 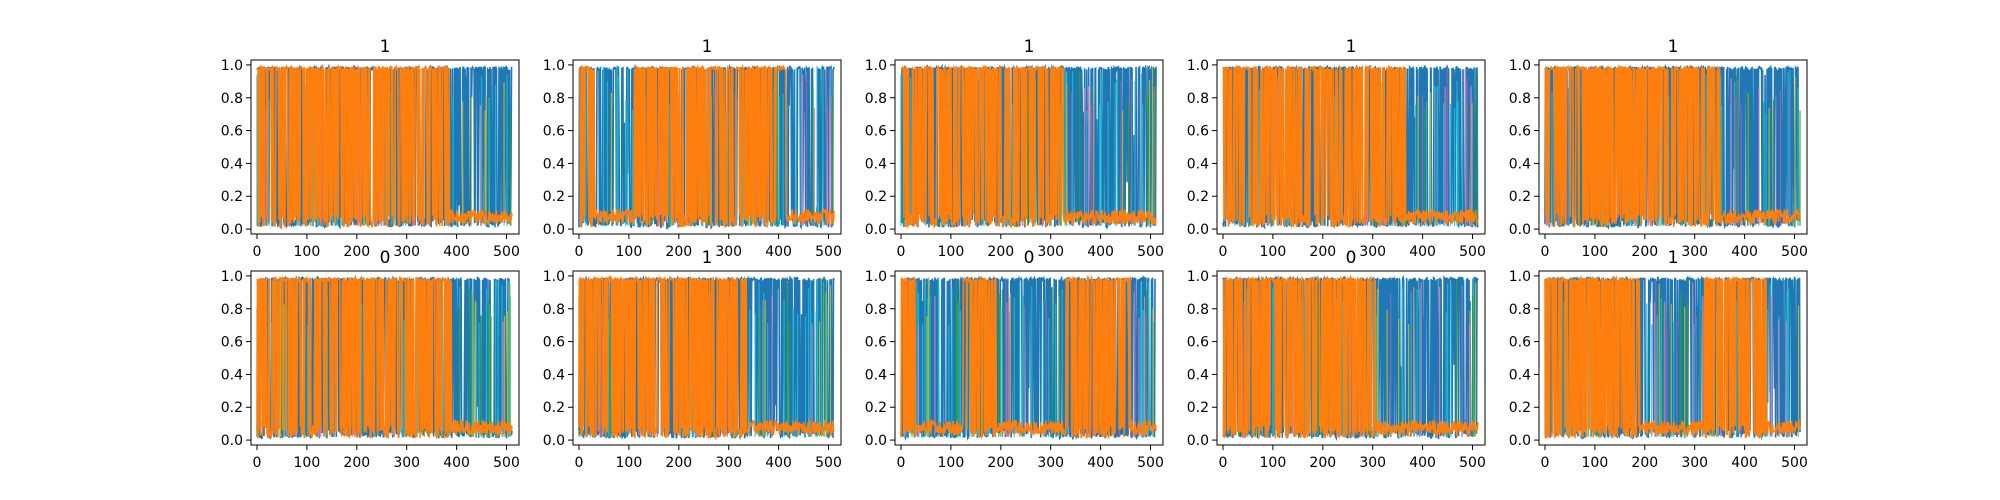 I want to click on subplot-4: 0 100 200 300 400 500 0.0 0.2 0.4 0.6 0.8 1.0 1, so click(x=1336, y=148).